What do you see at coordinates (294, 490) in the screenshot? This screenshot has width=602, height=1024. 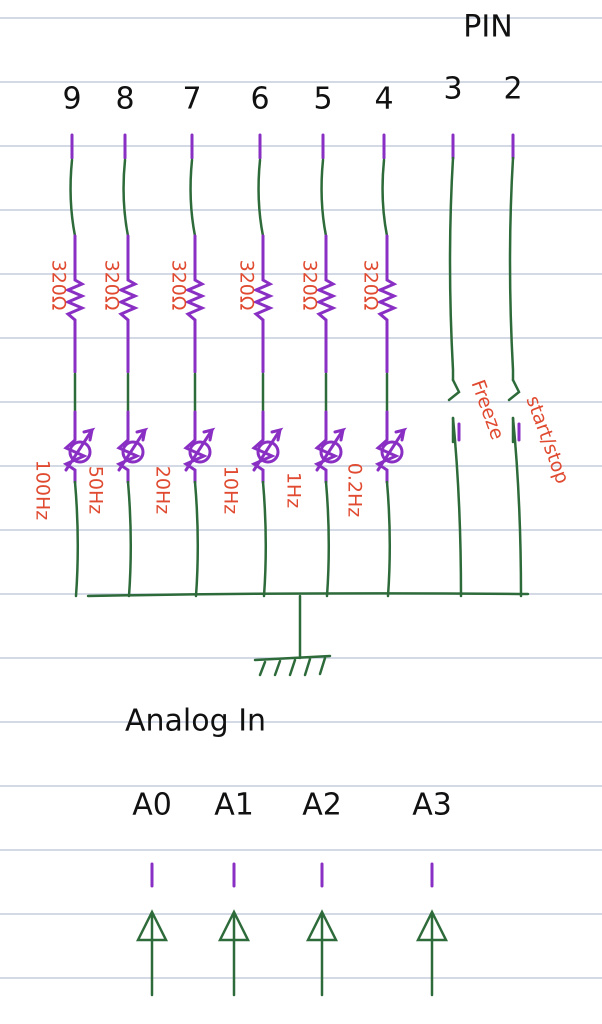 I see `frequency-label: 1Hz` at bounding box center [294, 490].